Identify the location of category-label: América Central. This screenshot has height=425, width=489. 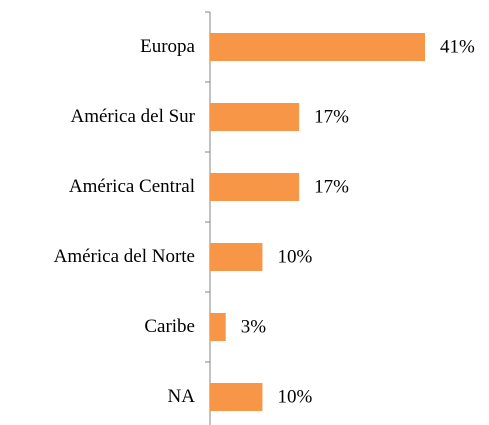
(131, 186).